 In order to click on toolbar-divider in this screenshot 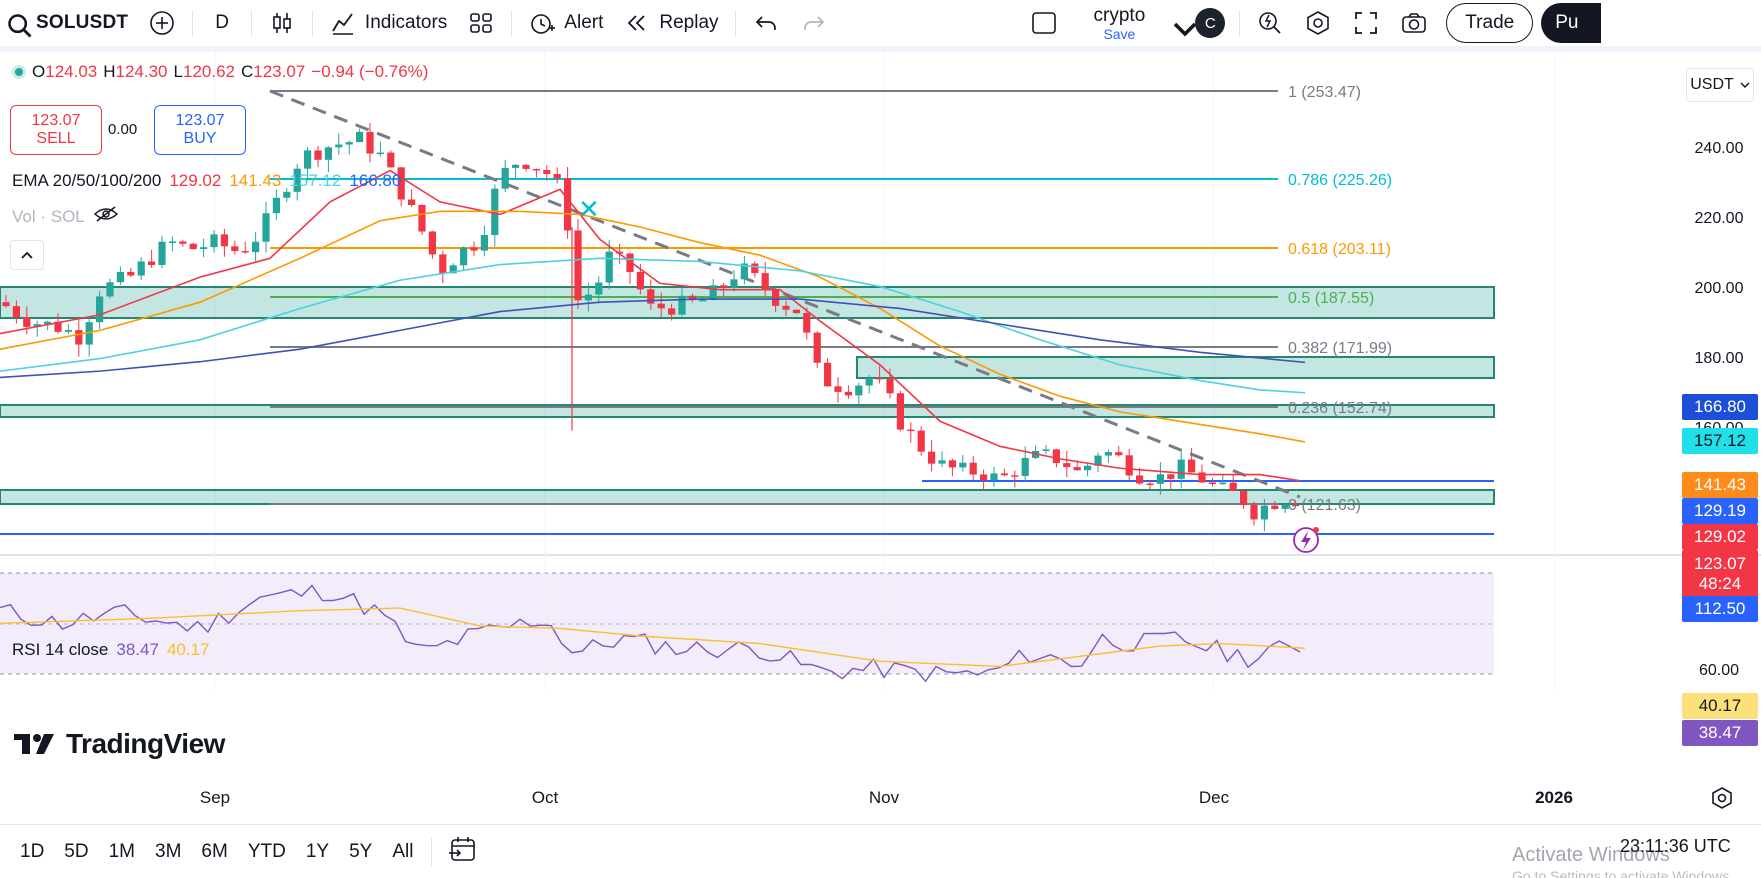, I will do `click(193, 23)`.